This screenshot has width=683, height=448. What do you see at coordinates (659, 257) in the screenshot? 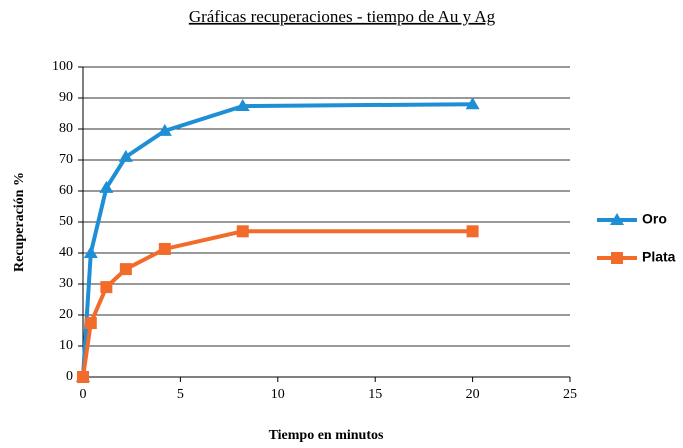
I see `legend-label: Plata` at bounding box center [659, 257].